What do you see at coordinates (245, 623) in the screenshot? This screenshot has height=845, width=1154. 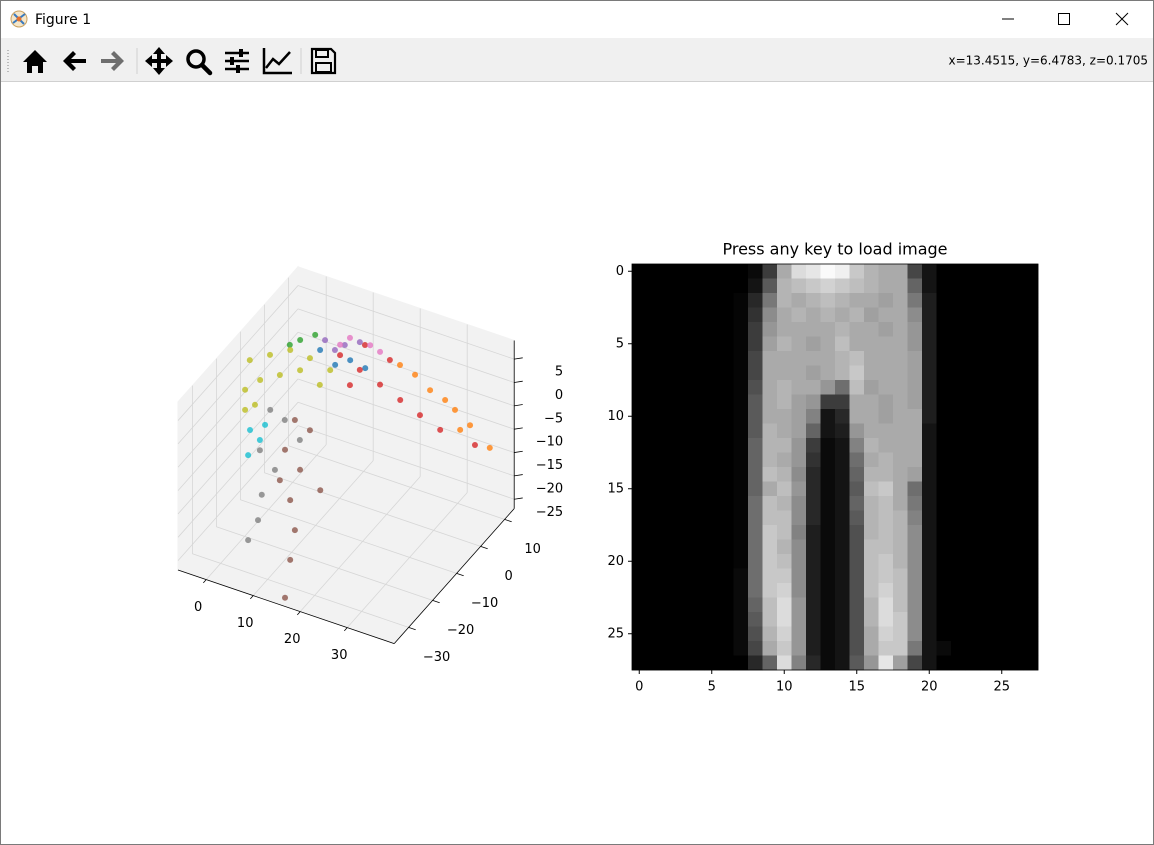 I see `x-tick-label: 10` at bounding box center [245, 623].